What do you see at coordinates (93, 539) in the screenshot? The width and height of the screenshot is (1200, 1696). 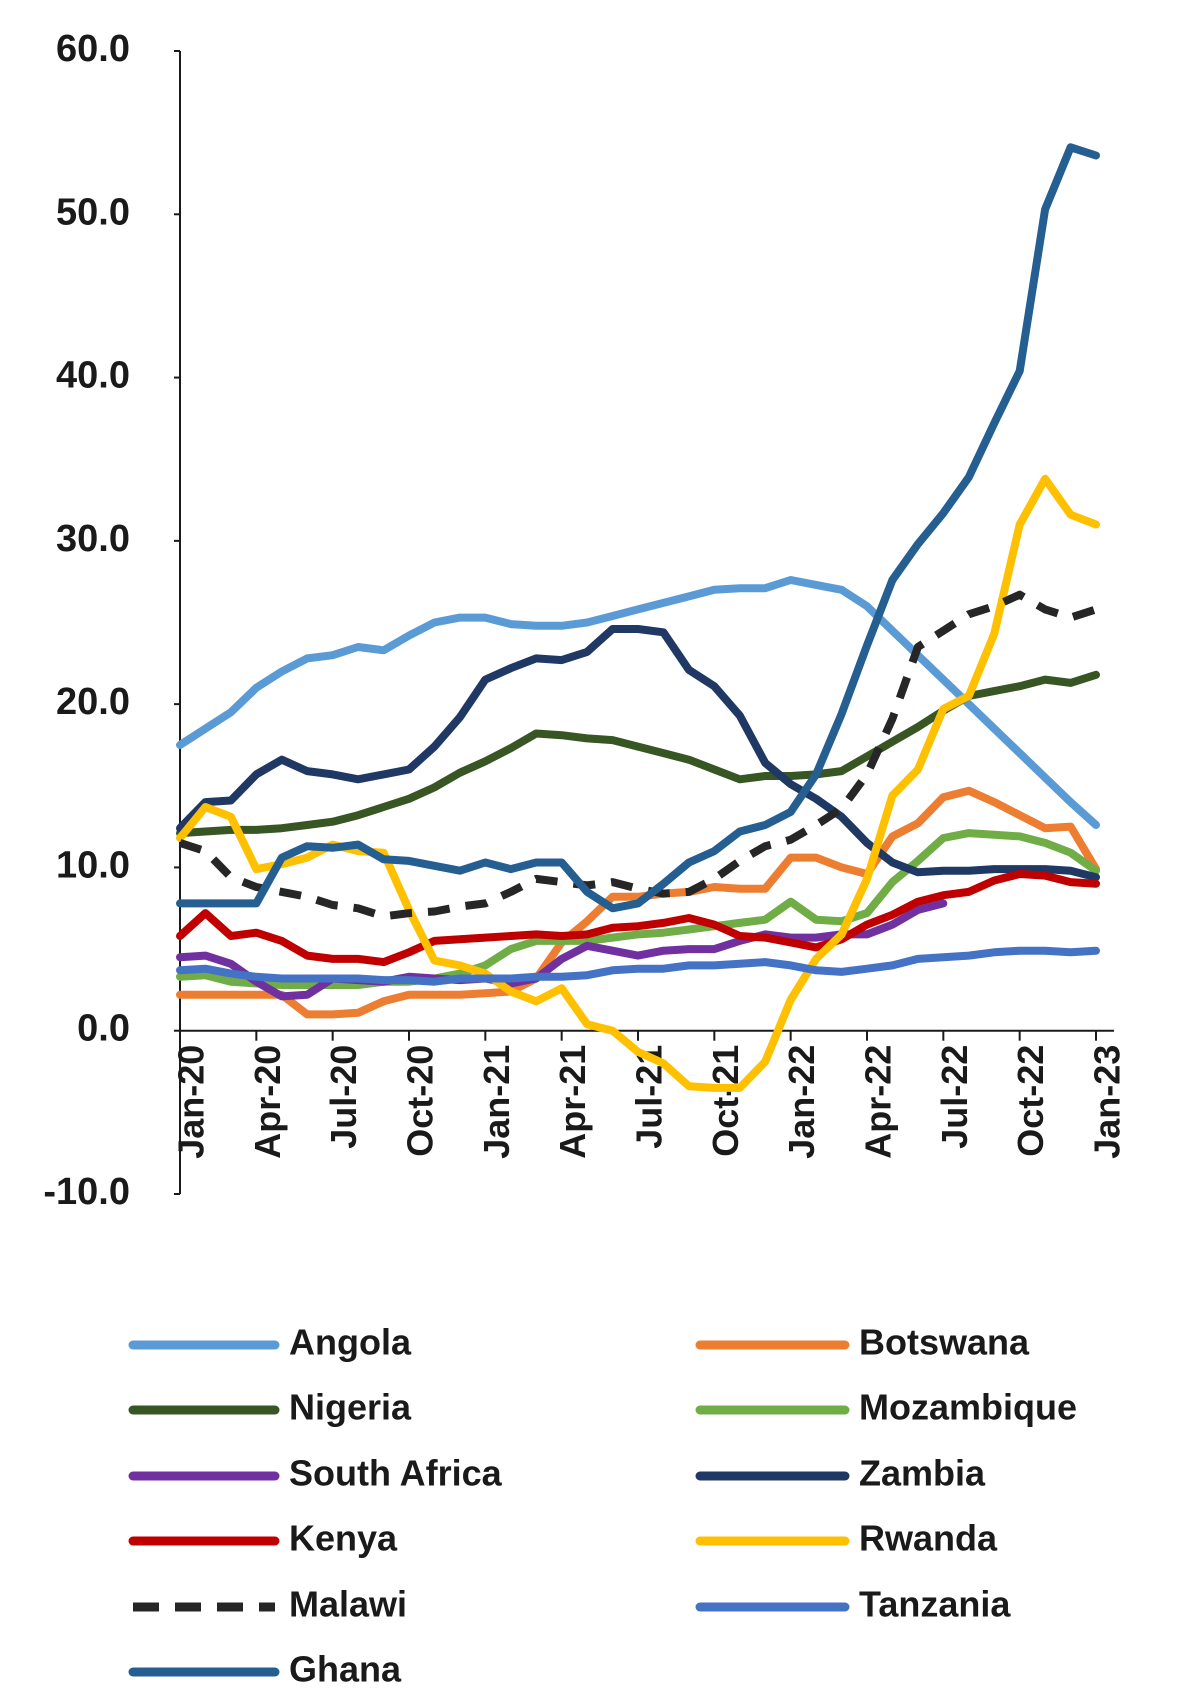 I see `y-tick-label: 30.0` at bounding box center [93, 539].